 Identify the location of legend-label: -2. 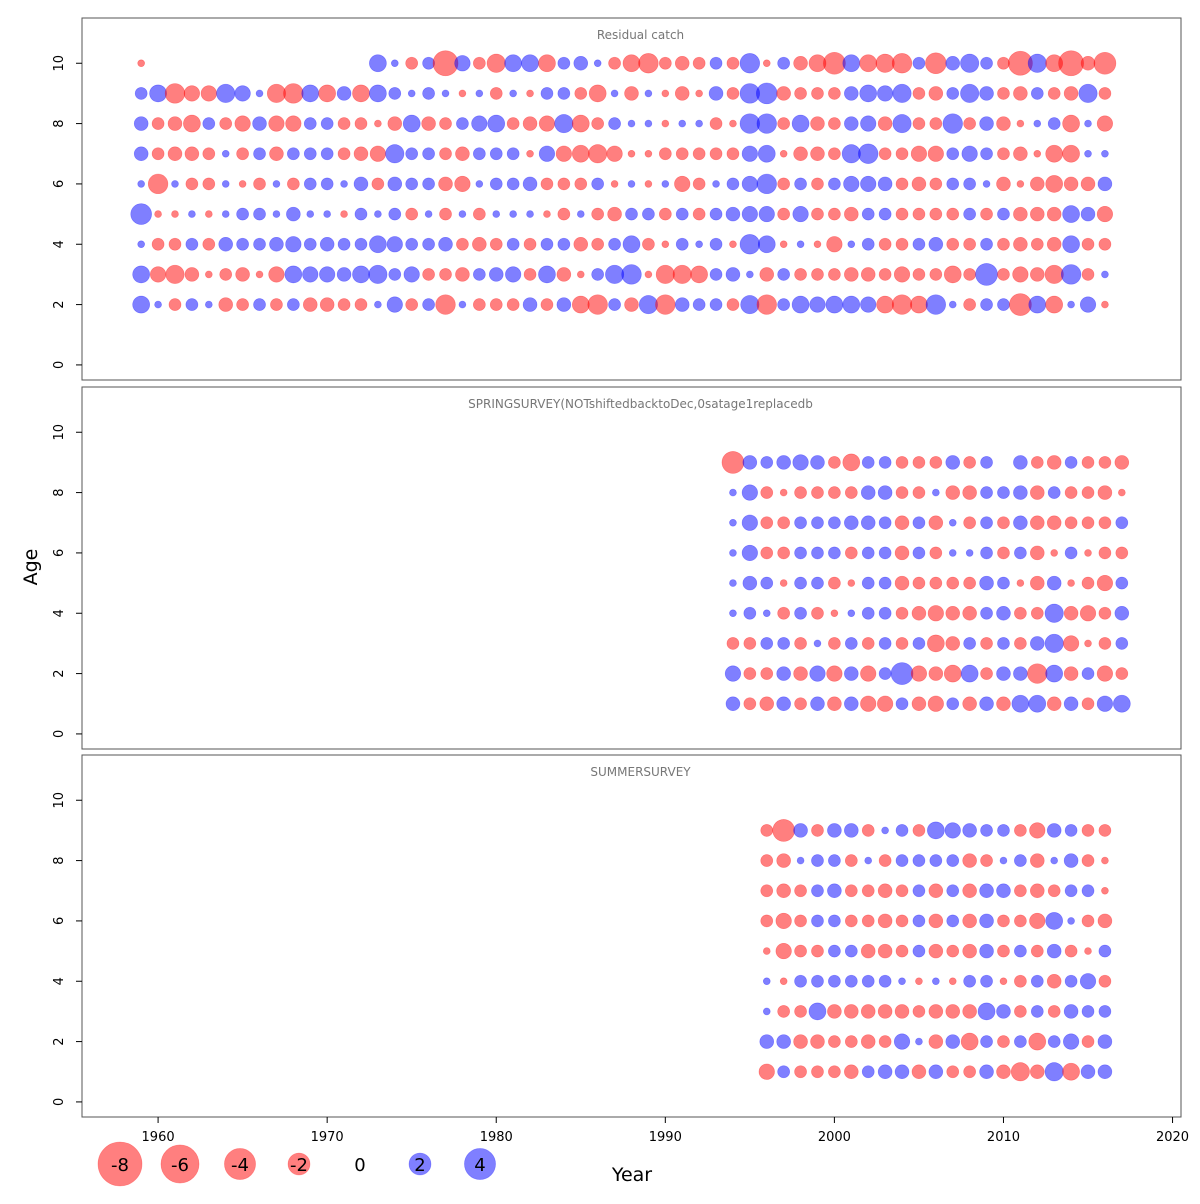
(299, 1165).